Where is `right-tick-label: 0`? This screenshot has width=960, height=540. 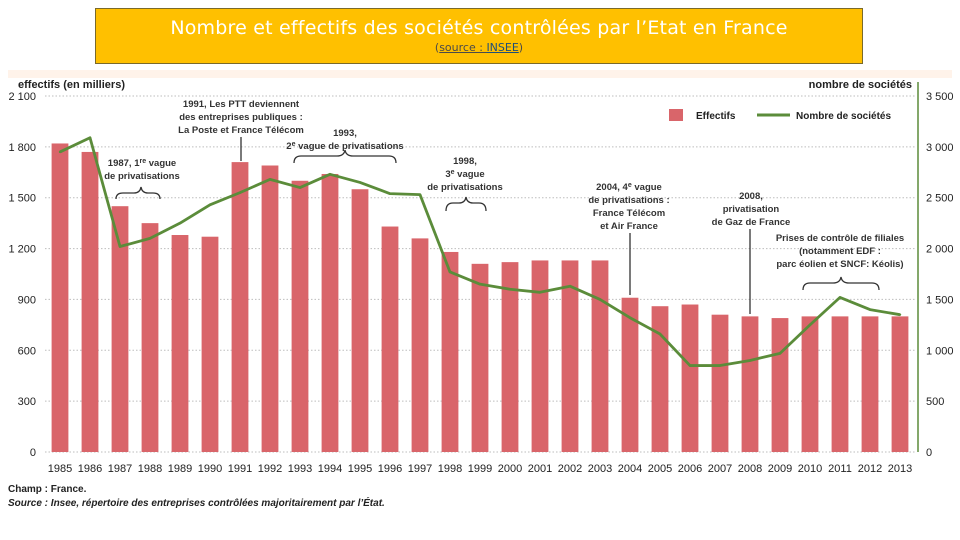
right-tick-label: 0 is located at coordinates (929, 453).